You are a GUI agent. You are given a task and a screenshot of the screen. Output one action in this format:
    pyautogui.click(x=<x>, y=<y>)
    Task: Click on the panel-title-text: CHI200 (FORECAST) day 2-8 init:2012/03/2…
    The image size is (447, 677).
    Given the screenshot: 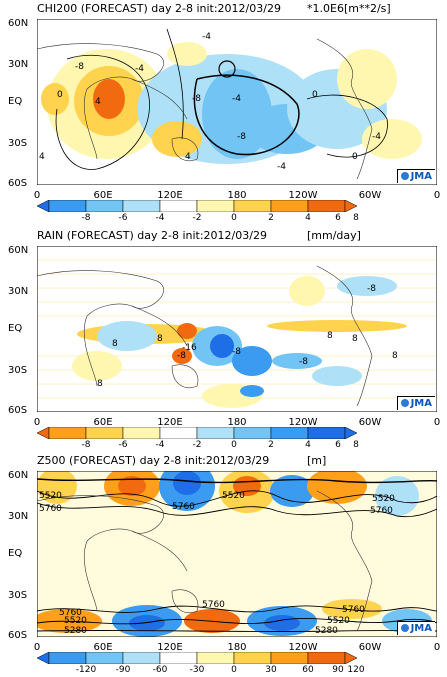 What is the action you would take?
    pyautogui.click(x=159, y=8)
    